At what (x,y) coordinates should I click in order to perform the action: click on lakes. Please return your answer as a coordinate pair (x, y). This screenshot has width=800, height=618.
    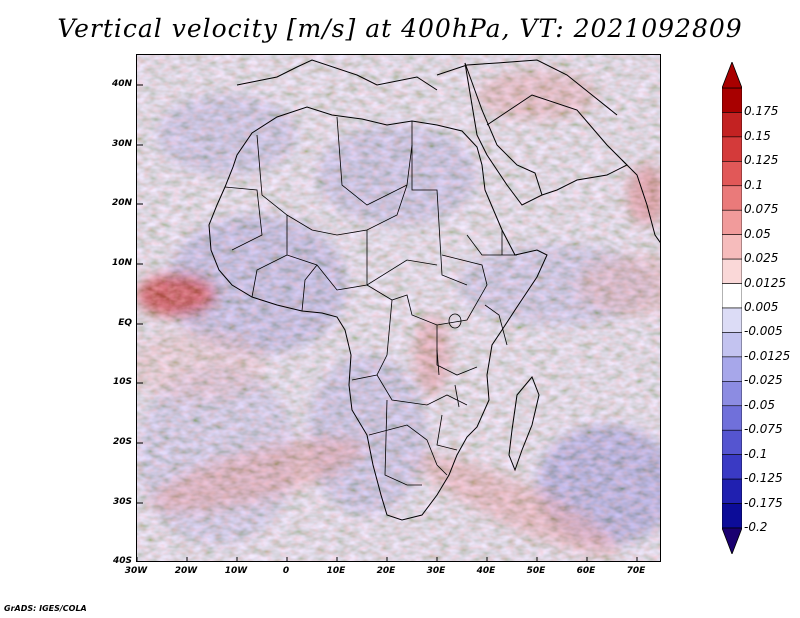
    Looking at the image, I should click on (449, 360).